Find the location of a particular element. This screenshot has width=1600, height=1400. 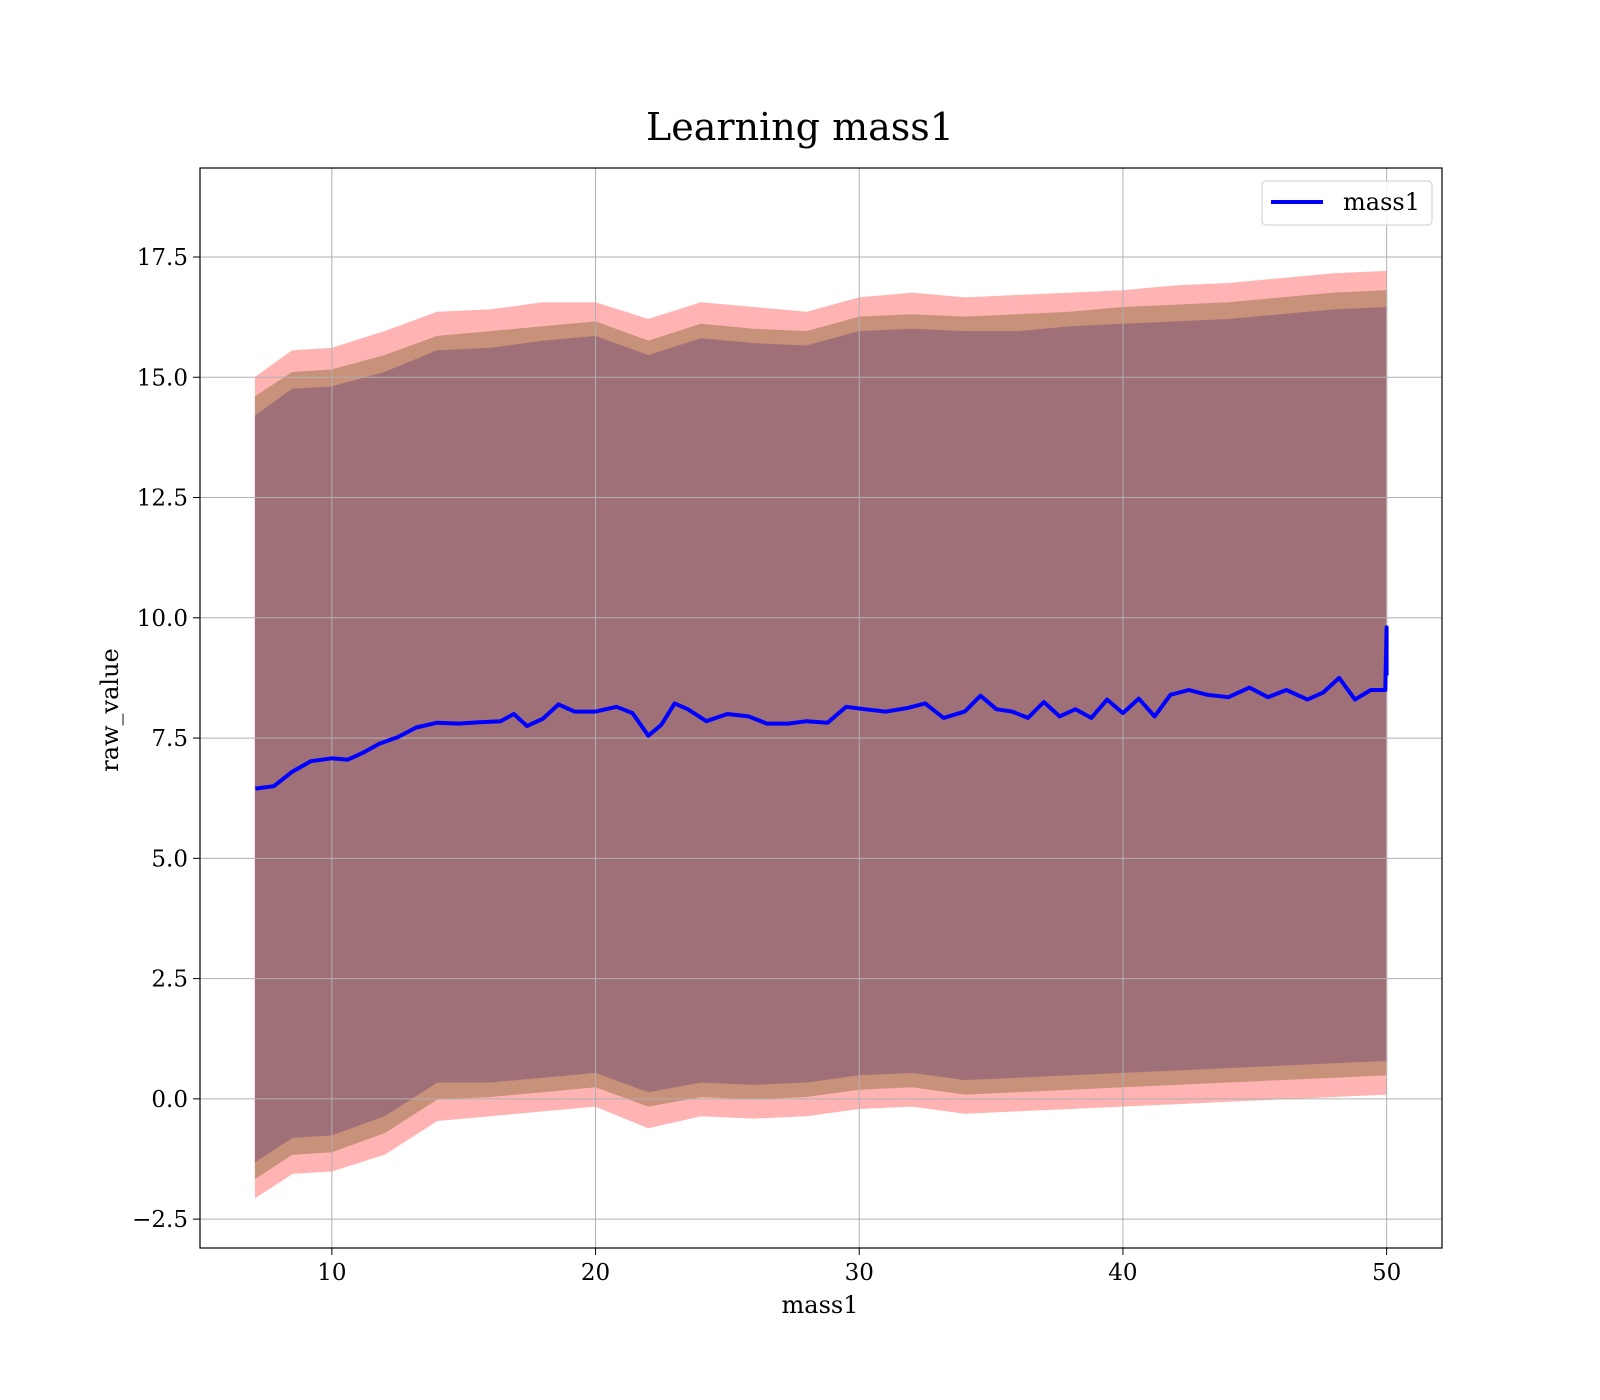

y-tick-label: 17.5 is located at coordinates (162, 258).